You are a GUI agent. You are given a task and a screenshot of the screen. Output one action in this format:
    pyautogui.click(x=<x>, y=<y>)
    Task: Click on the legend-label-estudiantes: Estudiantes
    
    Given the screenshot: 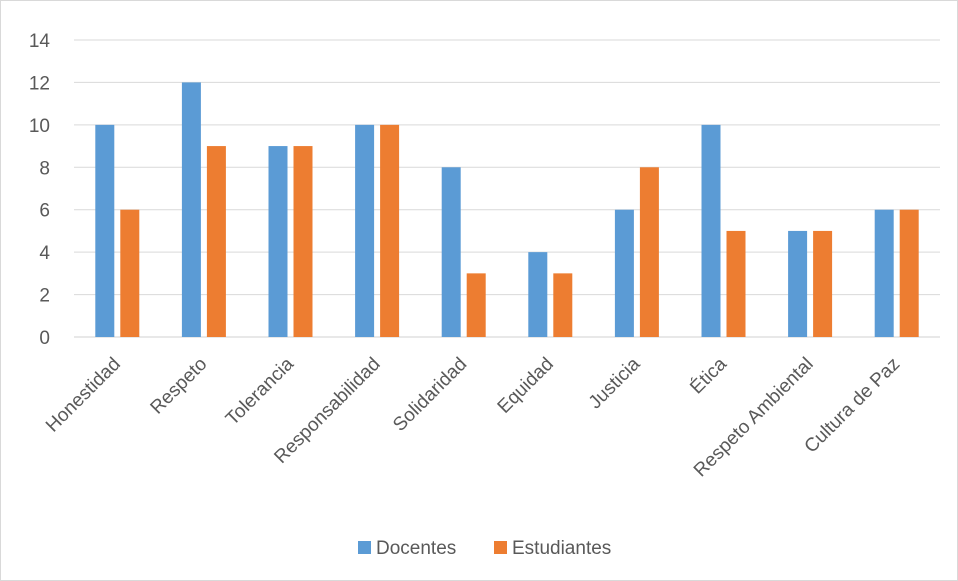 What is the action you would take?
    pyautogui.click(x=561, y=548)
    